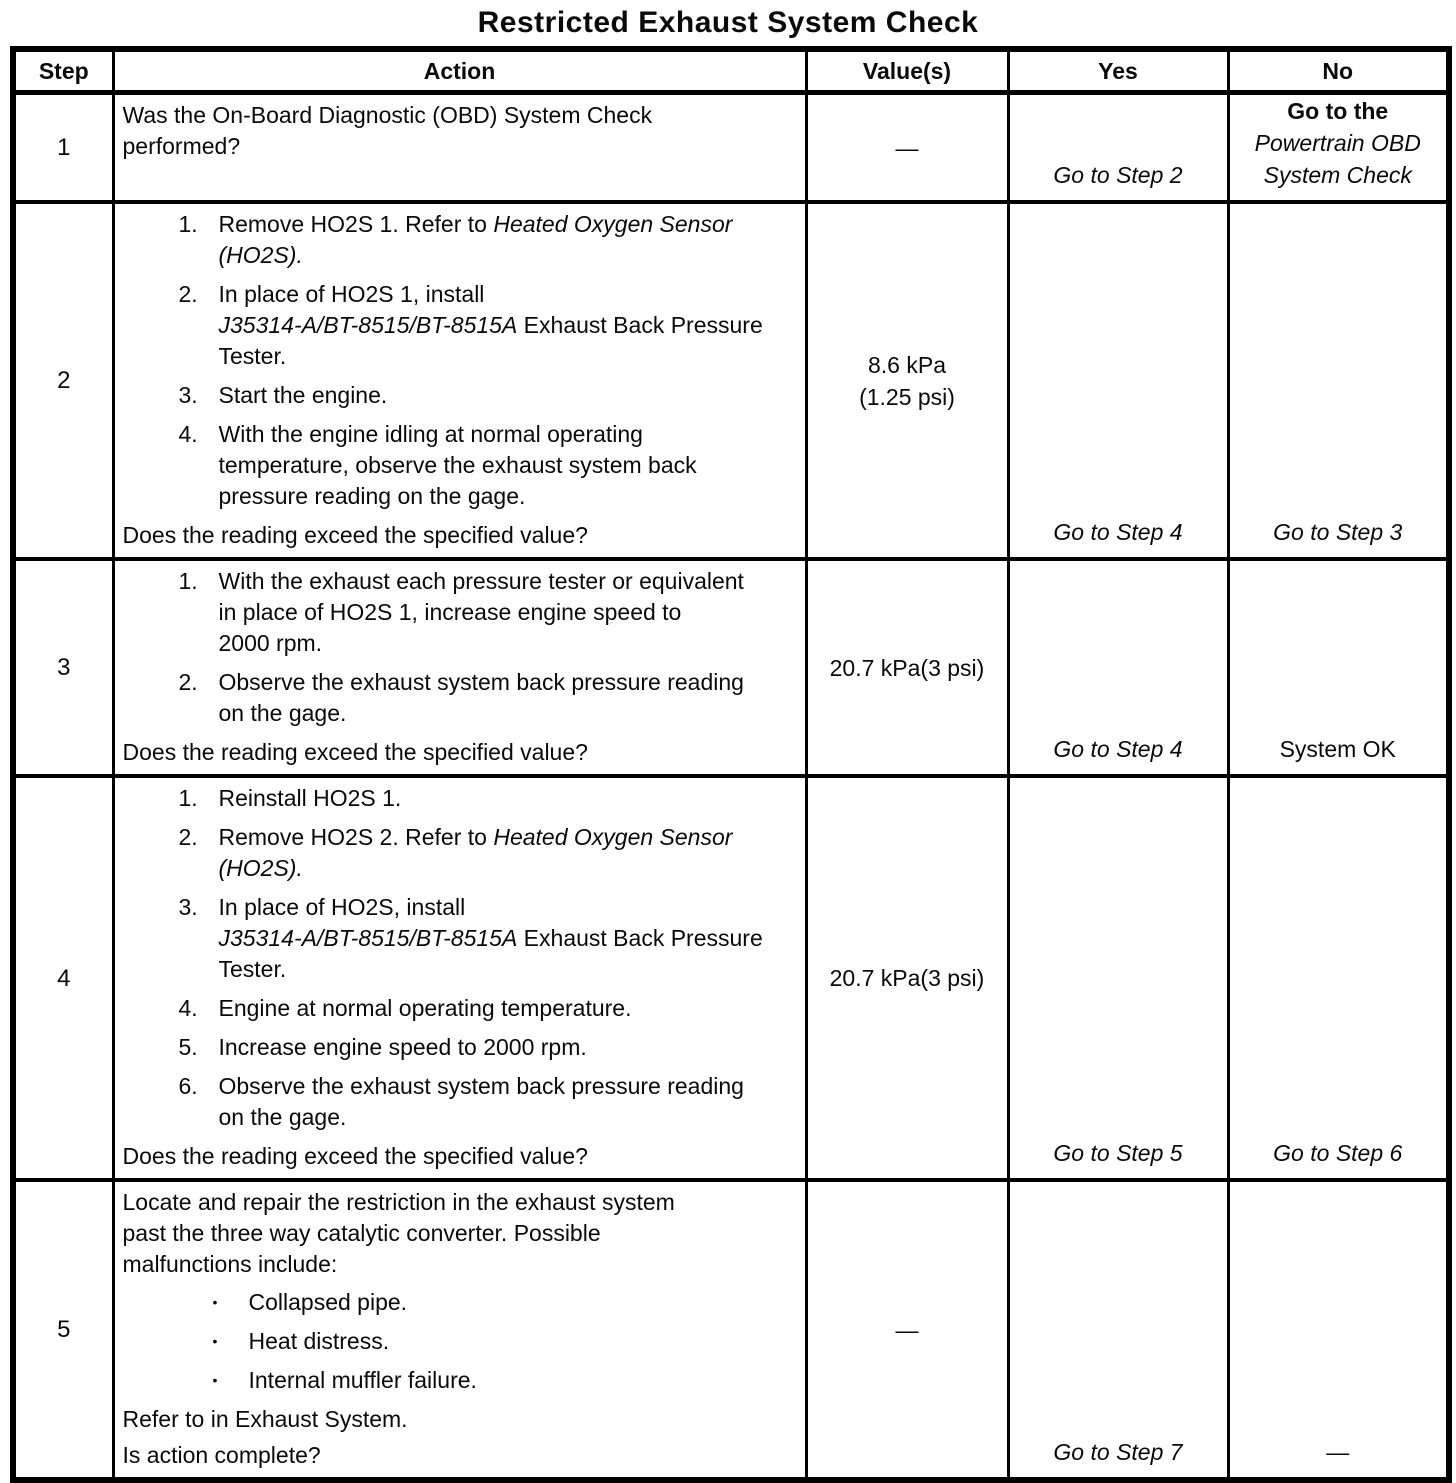 The image size is (1456, 1483). I want to click on no-text: Go to Step 6, so click(1338, 1153).